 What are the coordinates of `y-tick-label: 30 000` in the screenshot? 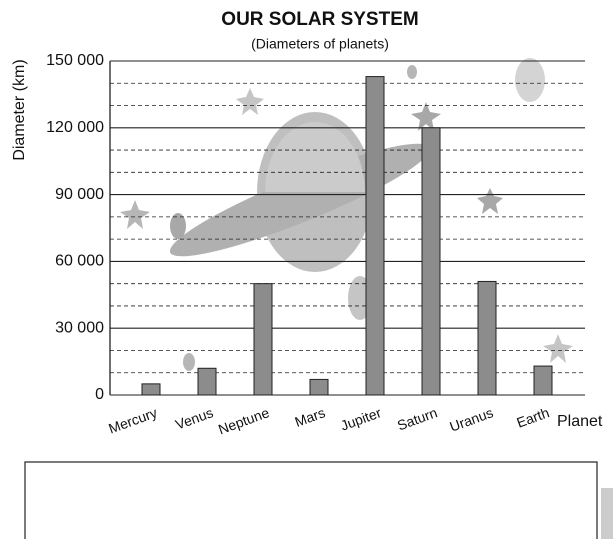 It's located at (79, 327).